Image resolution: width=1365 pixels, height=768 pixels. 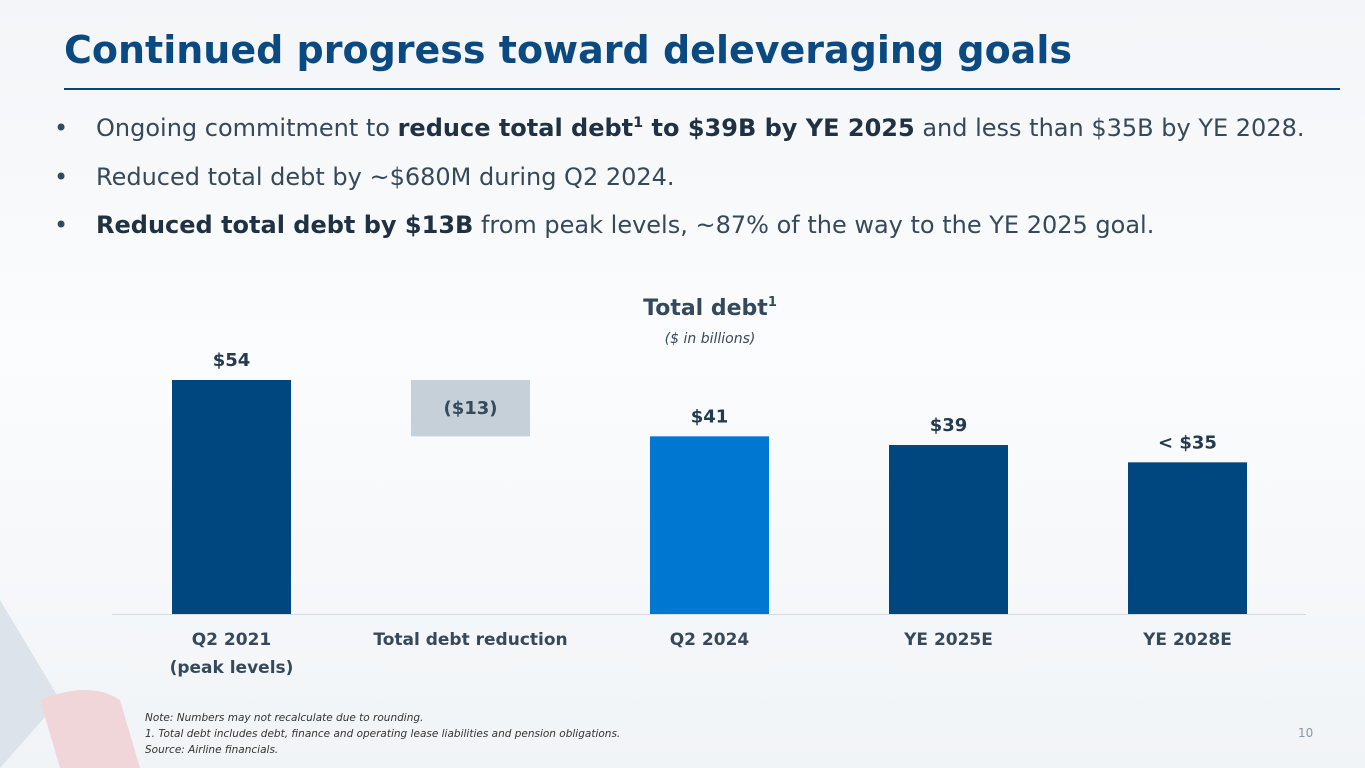 What do you see at coordinates (1306, 733) in the screenshot?
I see `page-number: 10` at bounding box center [1306, 733].